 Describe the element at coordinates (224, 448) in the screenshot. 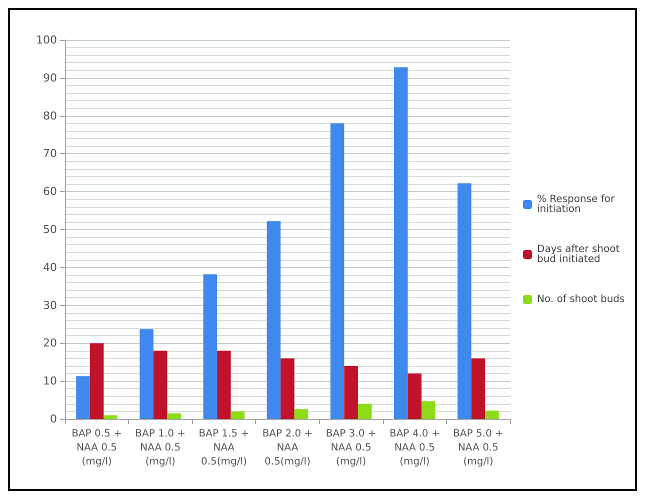

I see `x-tick-label: BAP 1.5 + NAA 0.5(mg/l)` at that location.